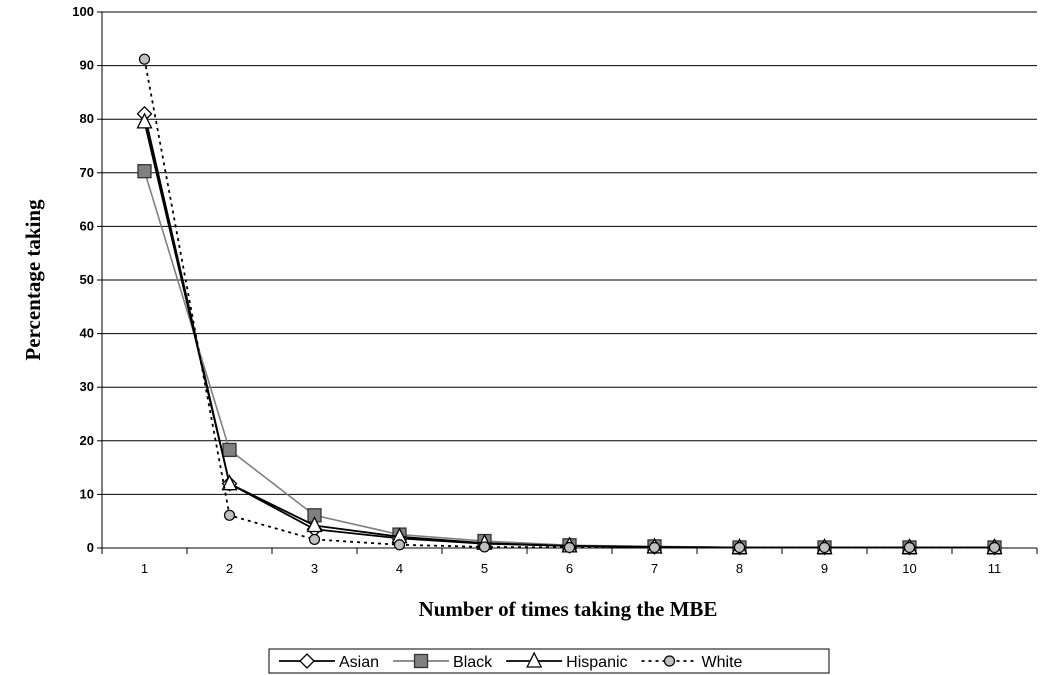 Image resolution: width=1057 pixels, height=675 pixels. Describe the element at coordinates (359, 662) in the screenshot. I see `legend-label: Asian` at that location.